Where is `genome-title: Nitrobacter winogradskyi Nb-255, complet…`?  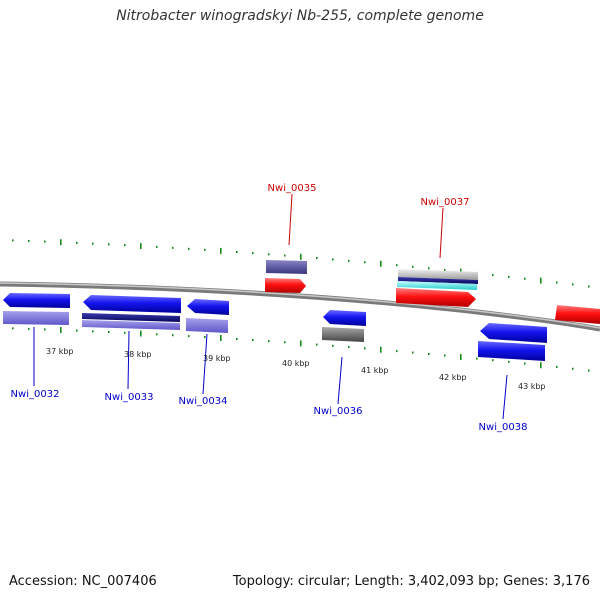
genome-title: Nitrobacter winogradskyi Nb-255, complet… is located at coordinates (300, 16).